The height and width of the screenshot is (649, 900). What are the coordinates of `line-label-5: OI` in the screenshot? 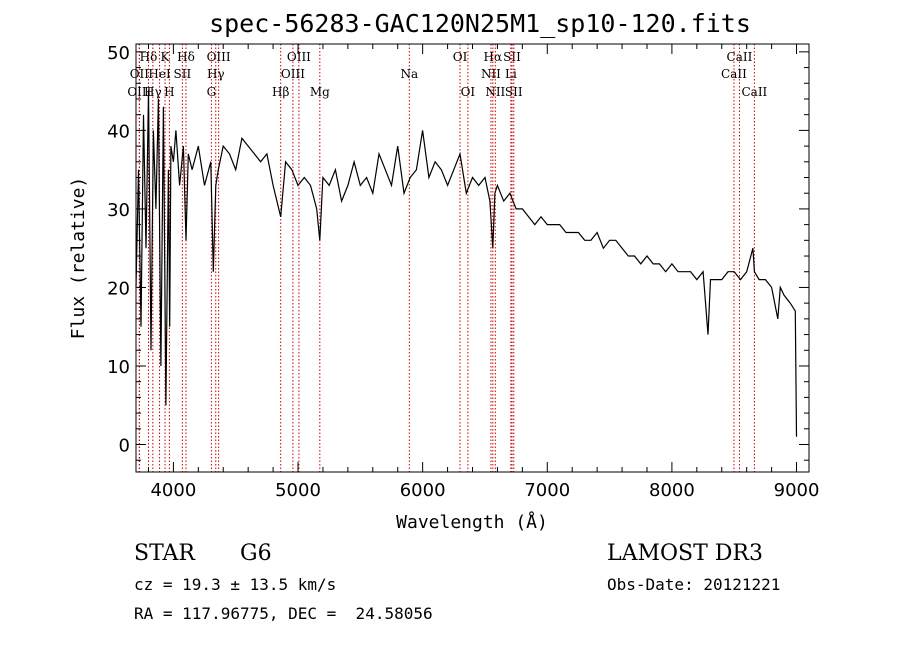 It's located at (460, 57).